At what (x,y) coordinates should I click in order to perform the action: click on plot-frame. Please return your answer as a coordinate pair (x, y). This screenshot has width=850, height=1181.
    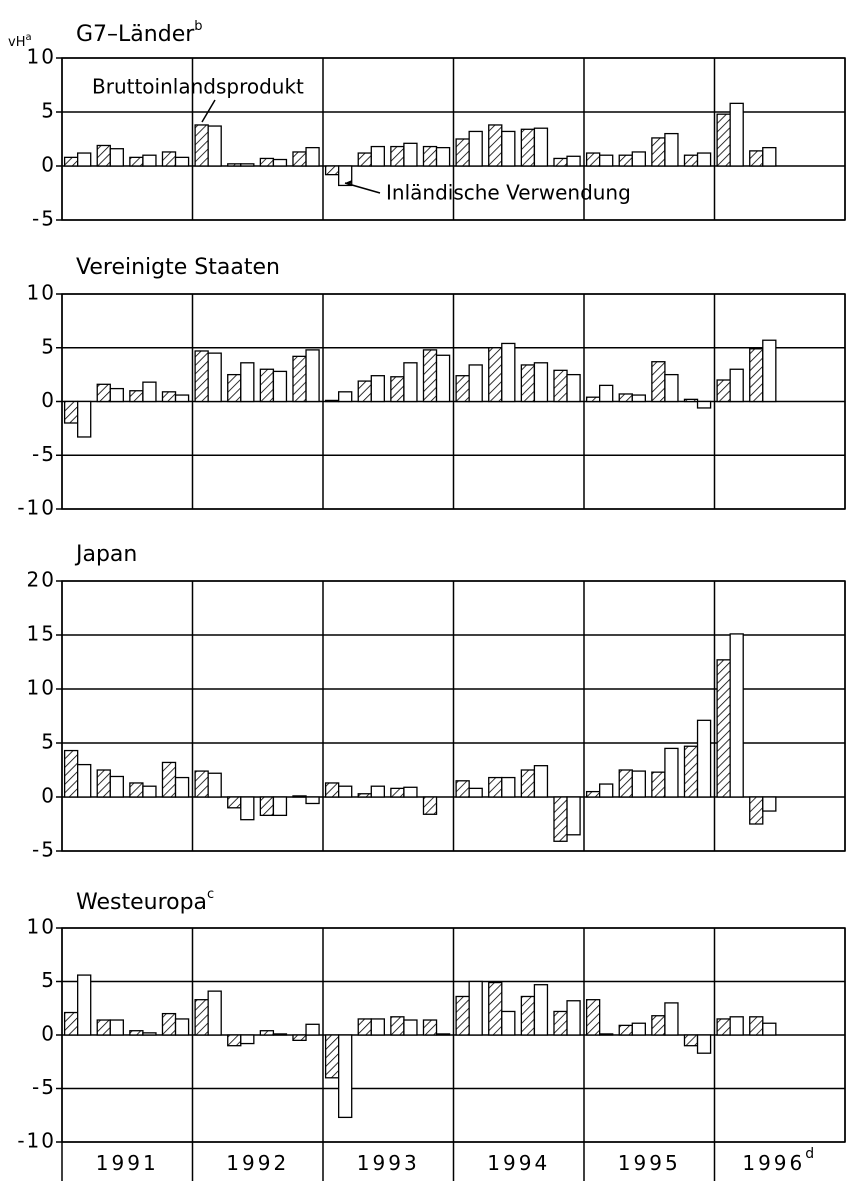
    Looking at the image, I should click on (453, 139).